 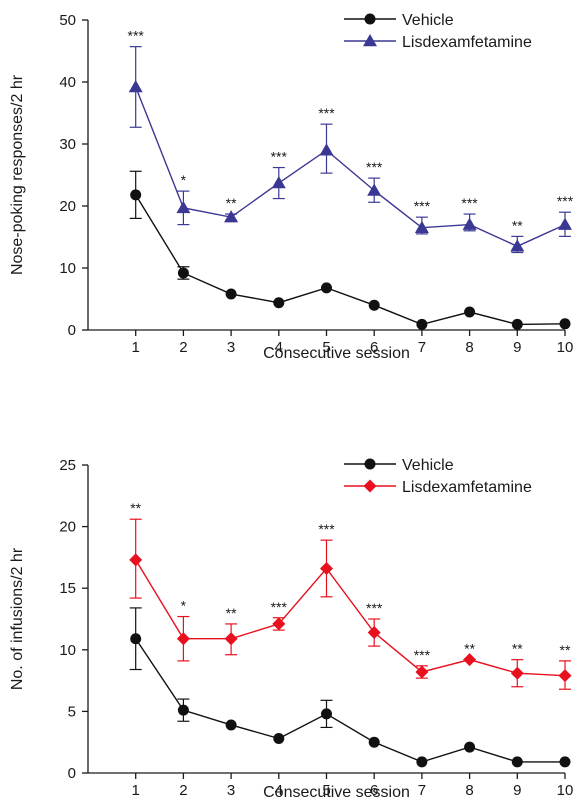 I want to click on y-tick-label: 15, so click(x=67, y=588).